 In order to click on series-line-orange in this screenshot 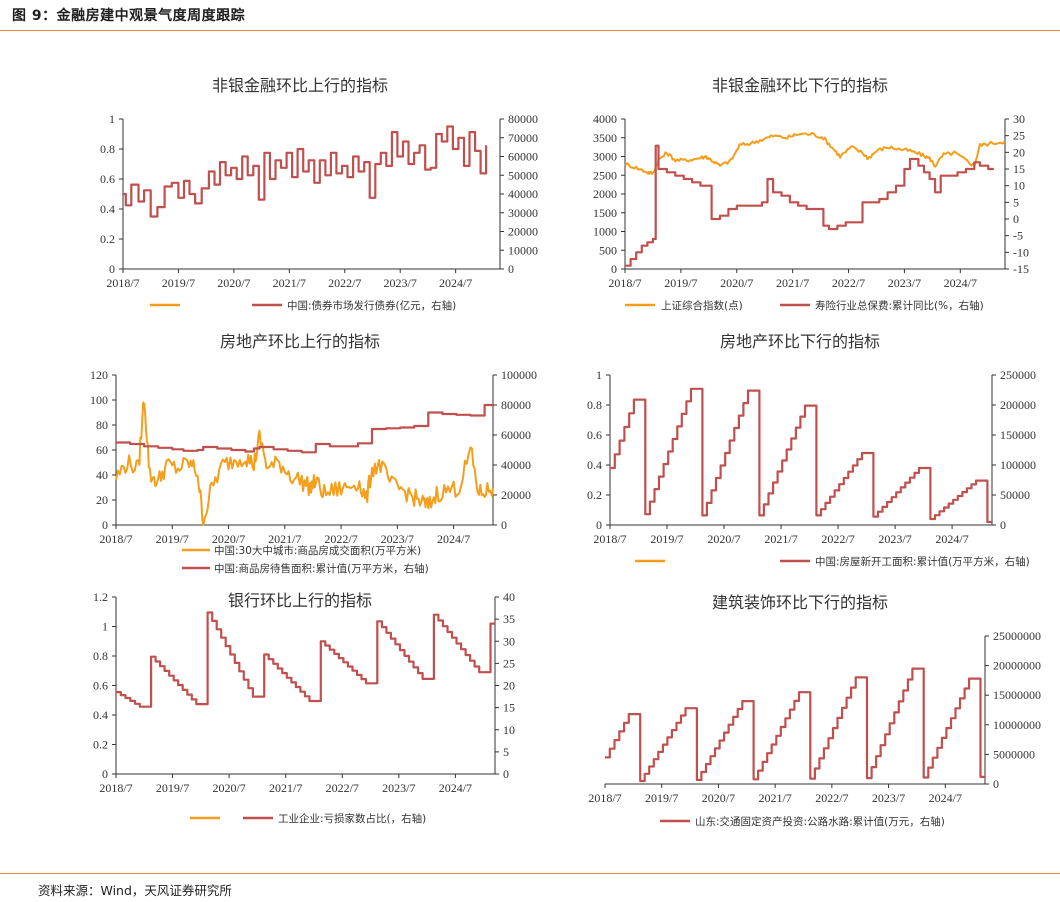, I will do `click(304, 463)`.